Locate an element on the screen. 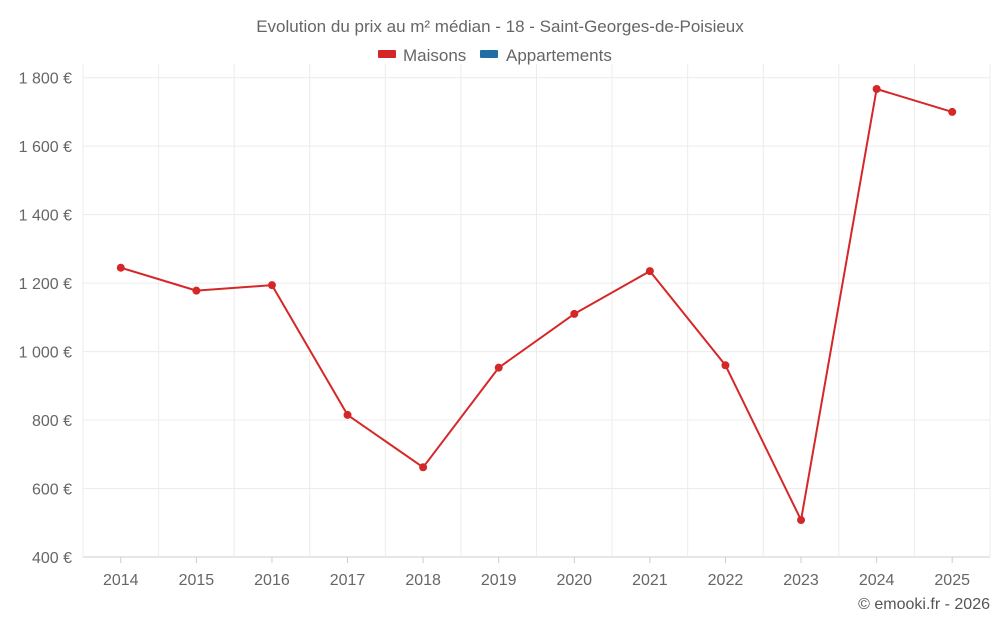 This screenshot has width=1000, height=630. data-point-maisons-2016 is located at coordinates (271, 285).